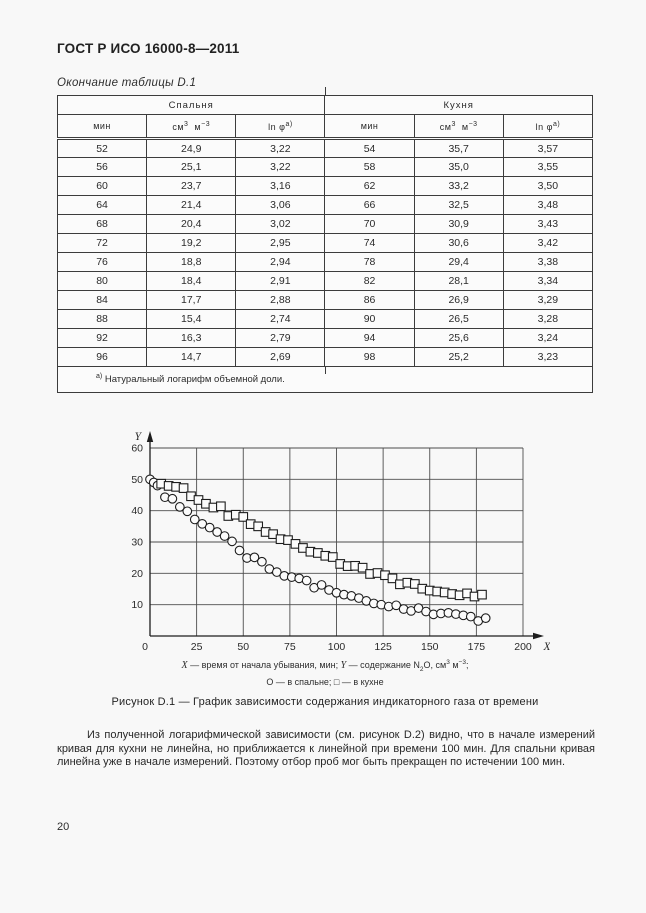 The width and height of the screenshot is (646, 913). Describe the element at coordinates (102, 281) in the screenshot. I see `table-cell: 80` at that location.